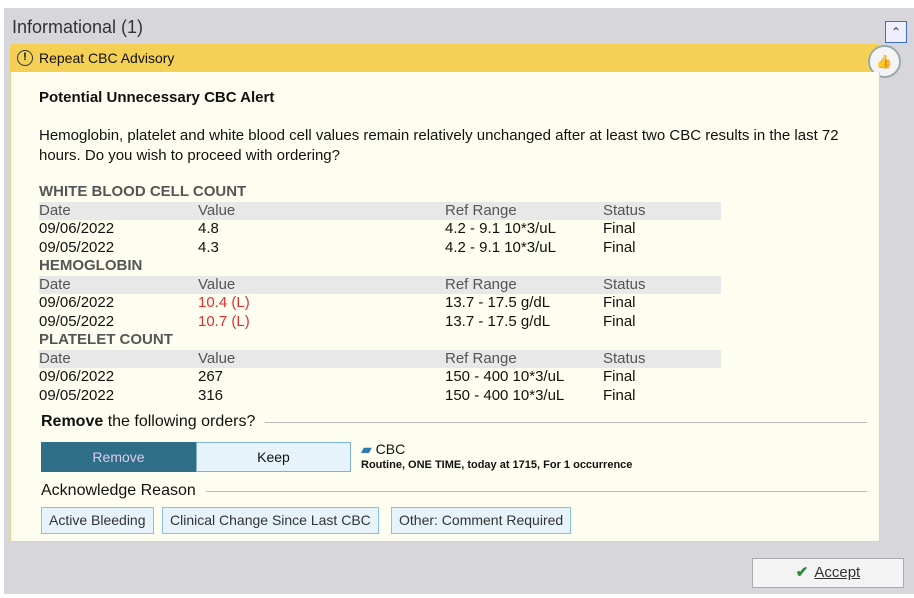 The image size is (914, 598). What do you see at coordinates (157, 97) in the screenshot?
I see `alert-title: Potential Unnecessary CBC Alert` at bounding box center [157, 97].